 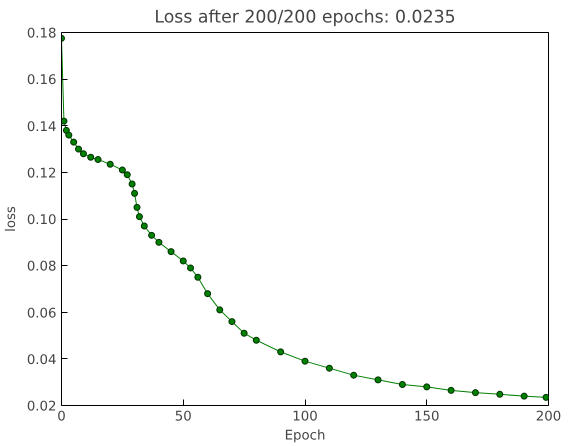 I want to click on y-tick-label: 0.08, so click(x=41, y=267).